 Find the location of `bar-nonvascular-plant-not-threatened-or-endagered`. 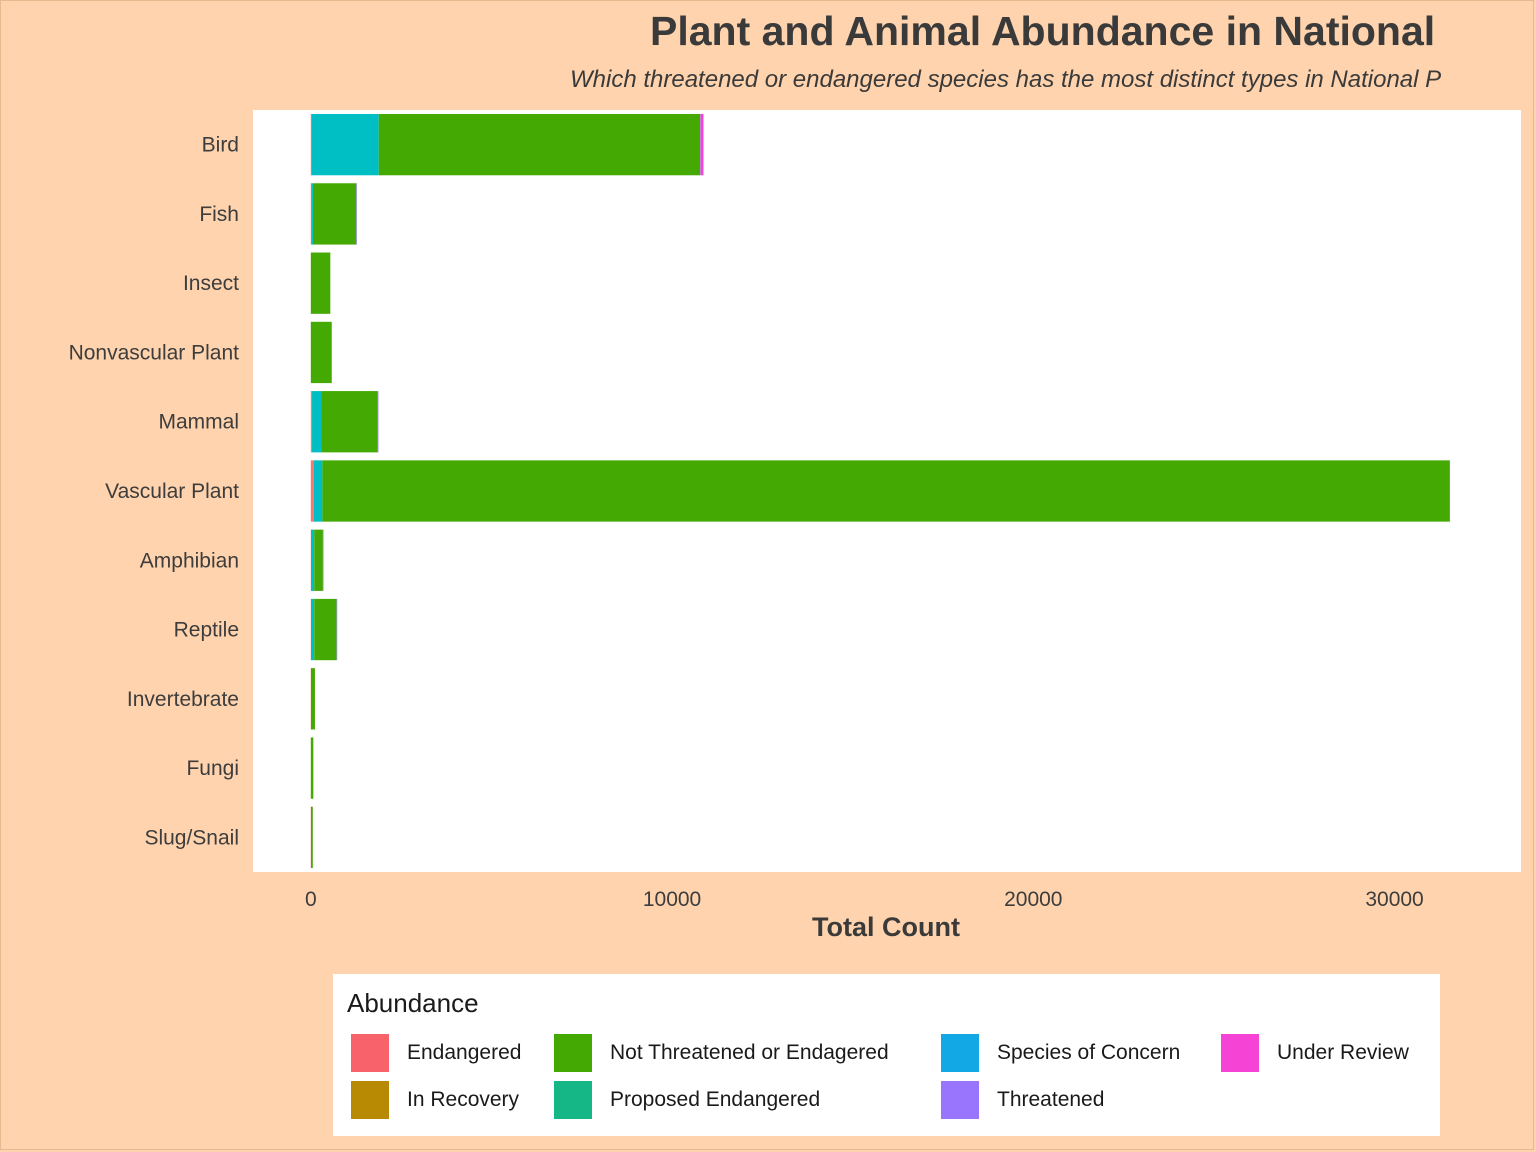

bar-nonvascular-plant-not-threatened-or-endagered is located at coordinates (321, 352).